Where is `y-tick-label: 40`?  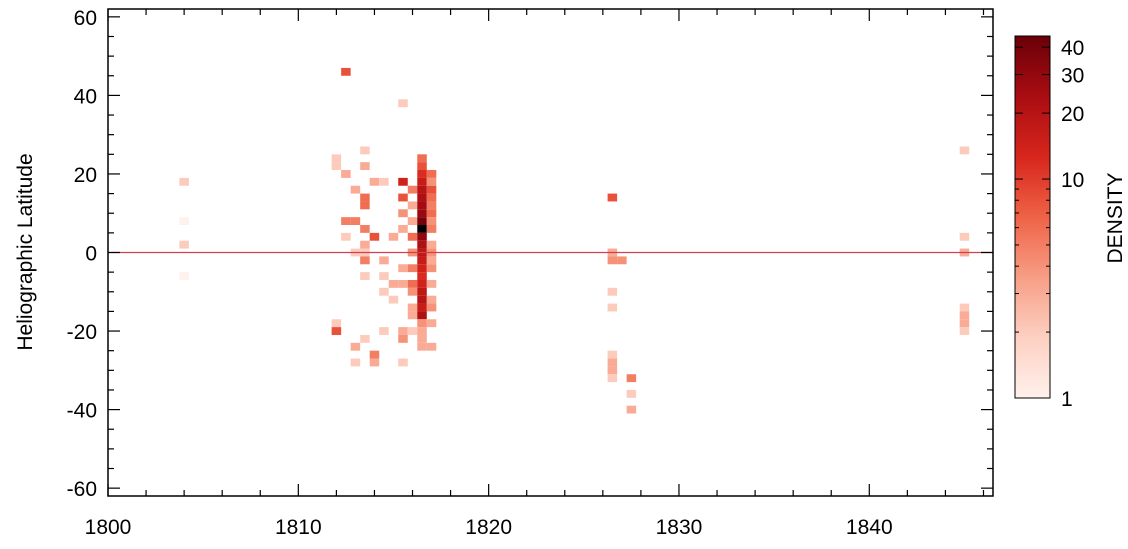
y-tick-label: 40 is located at coordinates (85, 96).